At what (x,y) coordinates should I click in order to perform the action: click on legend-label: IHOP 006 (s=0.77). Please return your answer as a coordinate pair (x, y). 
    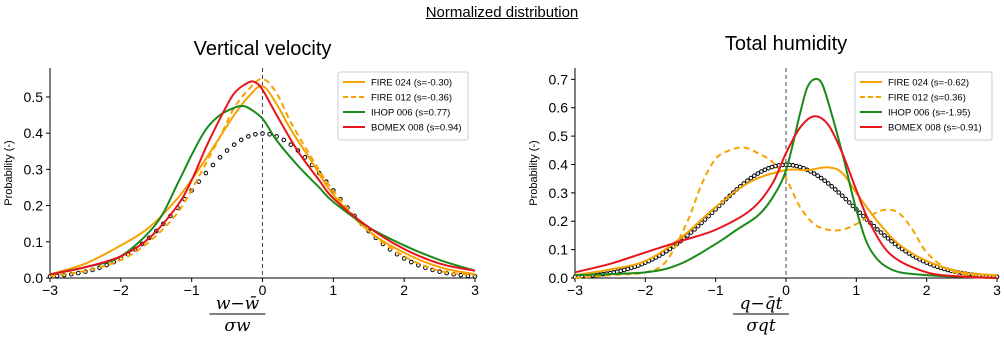
    Looking at the image, I should click on (410, 113).